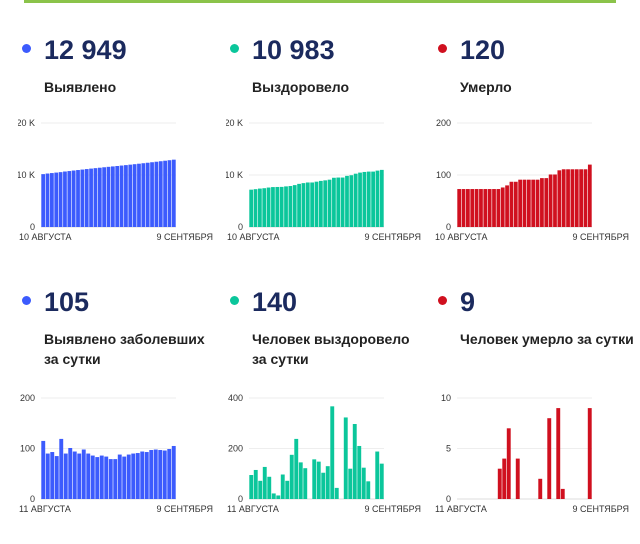 The height and width of the screenshot is (544, 640). I want to click on stat-value: 9, so click(468, 302).